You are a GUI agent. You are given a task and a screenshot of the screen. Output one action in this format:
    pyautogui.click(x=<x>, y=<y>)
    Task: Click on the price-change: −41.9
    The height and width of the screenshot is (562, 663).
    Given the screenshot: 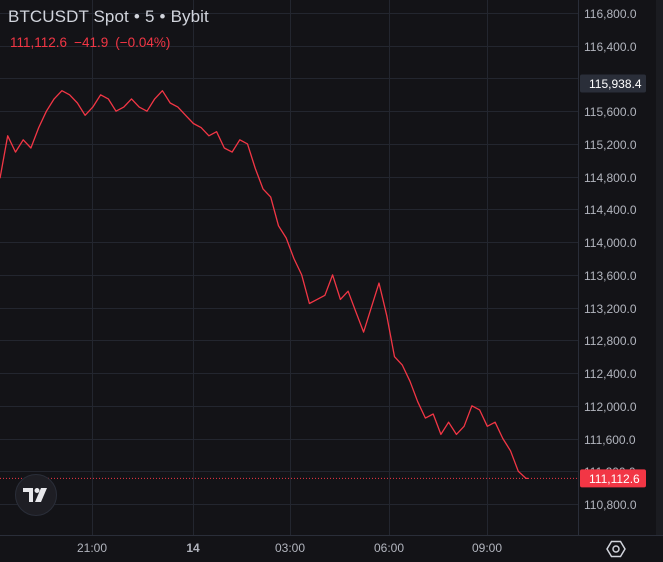 What is the action you would take?
    pyautogui.click(x=91, y=42)
    